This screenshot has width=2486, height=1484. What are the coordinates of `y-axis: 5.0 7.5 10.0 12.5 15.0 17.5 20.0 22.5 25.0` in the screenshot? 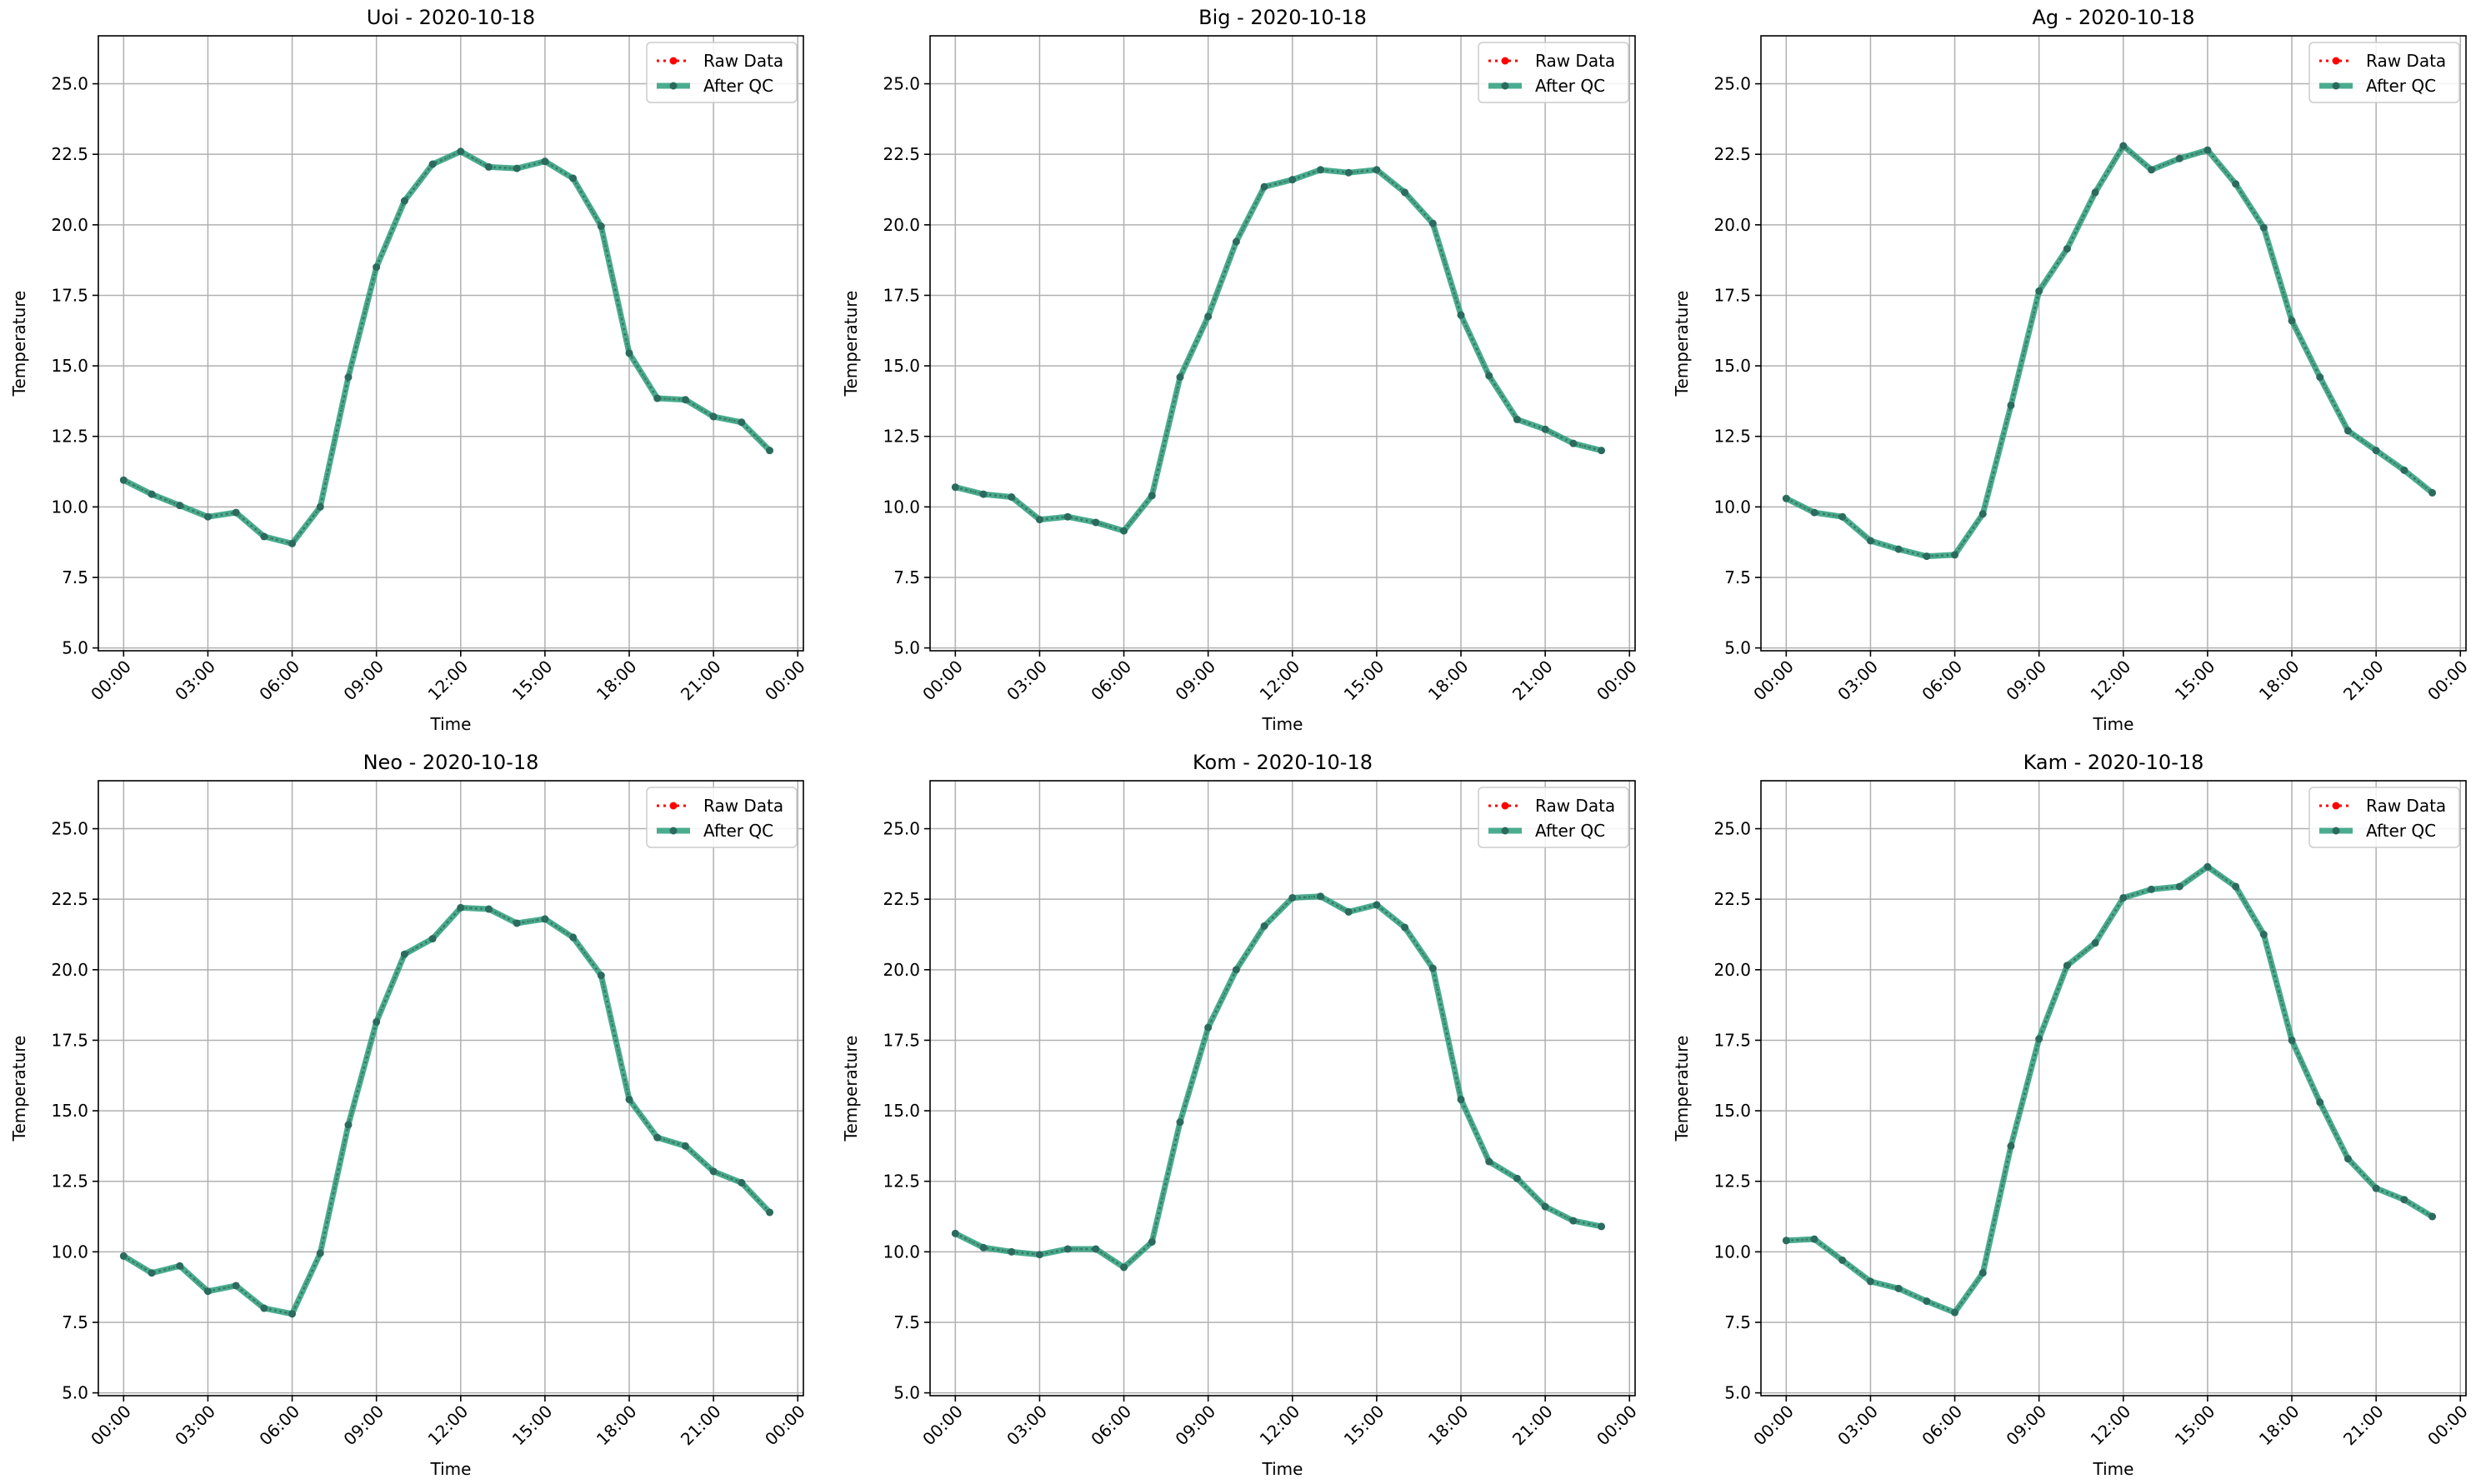 It's located at (74, 366).